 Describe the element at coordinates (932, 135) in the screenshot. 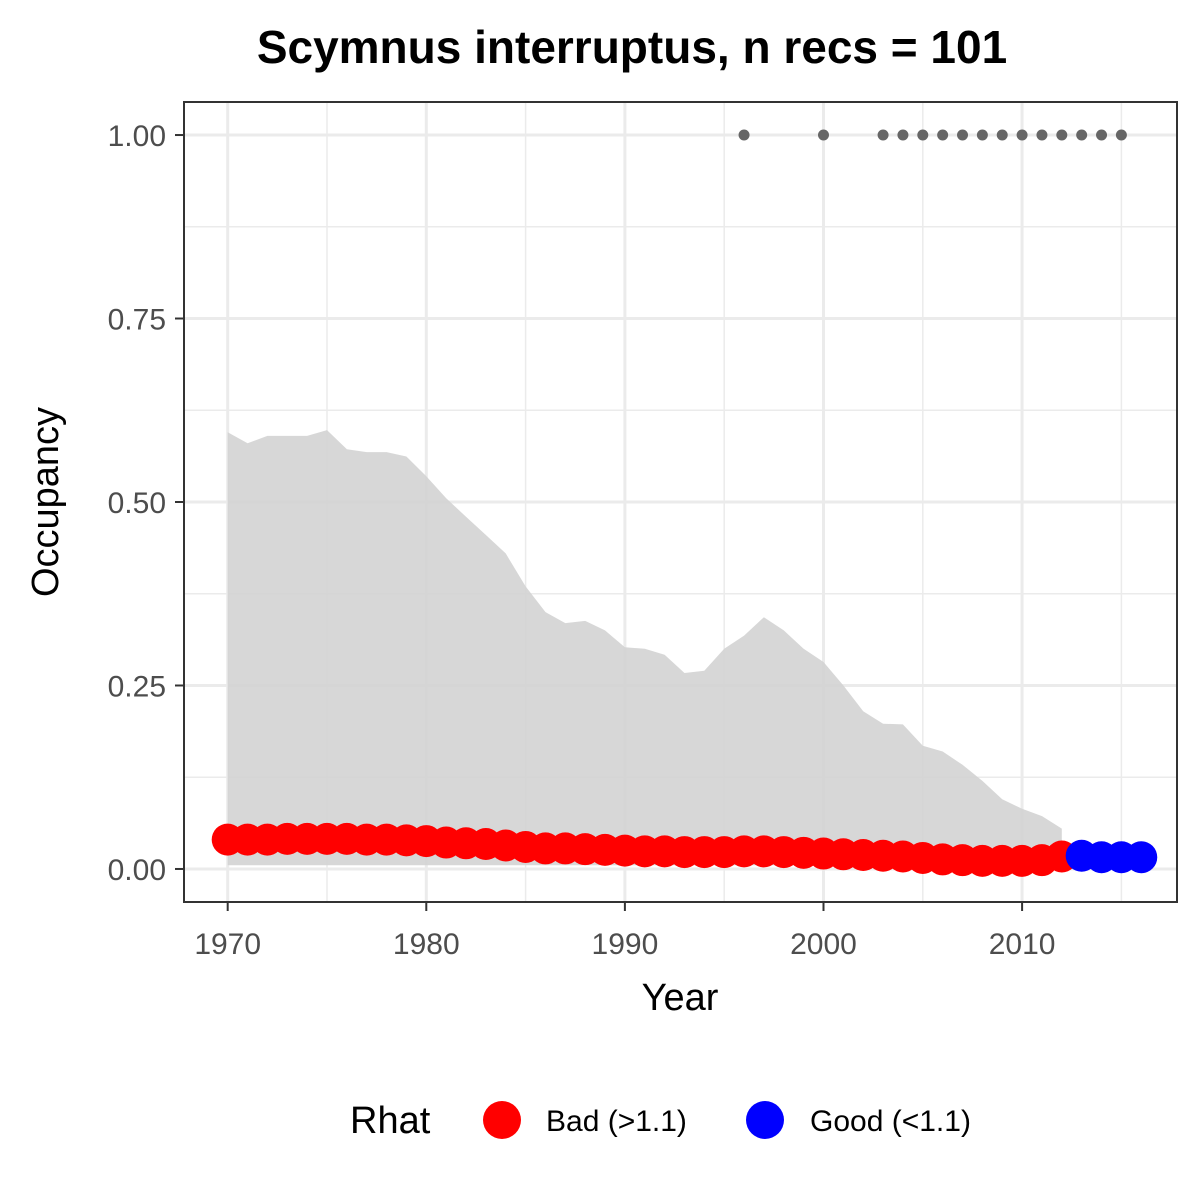

I see `record-markers` at that location.